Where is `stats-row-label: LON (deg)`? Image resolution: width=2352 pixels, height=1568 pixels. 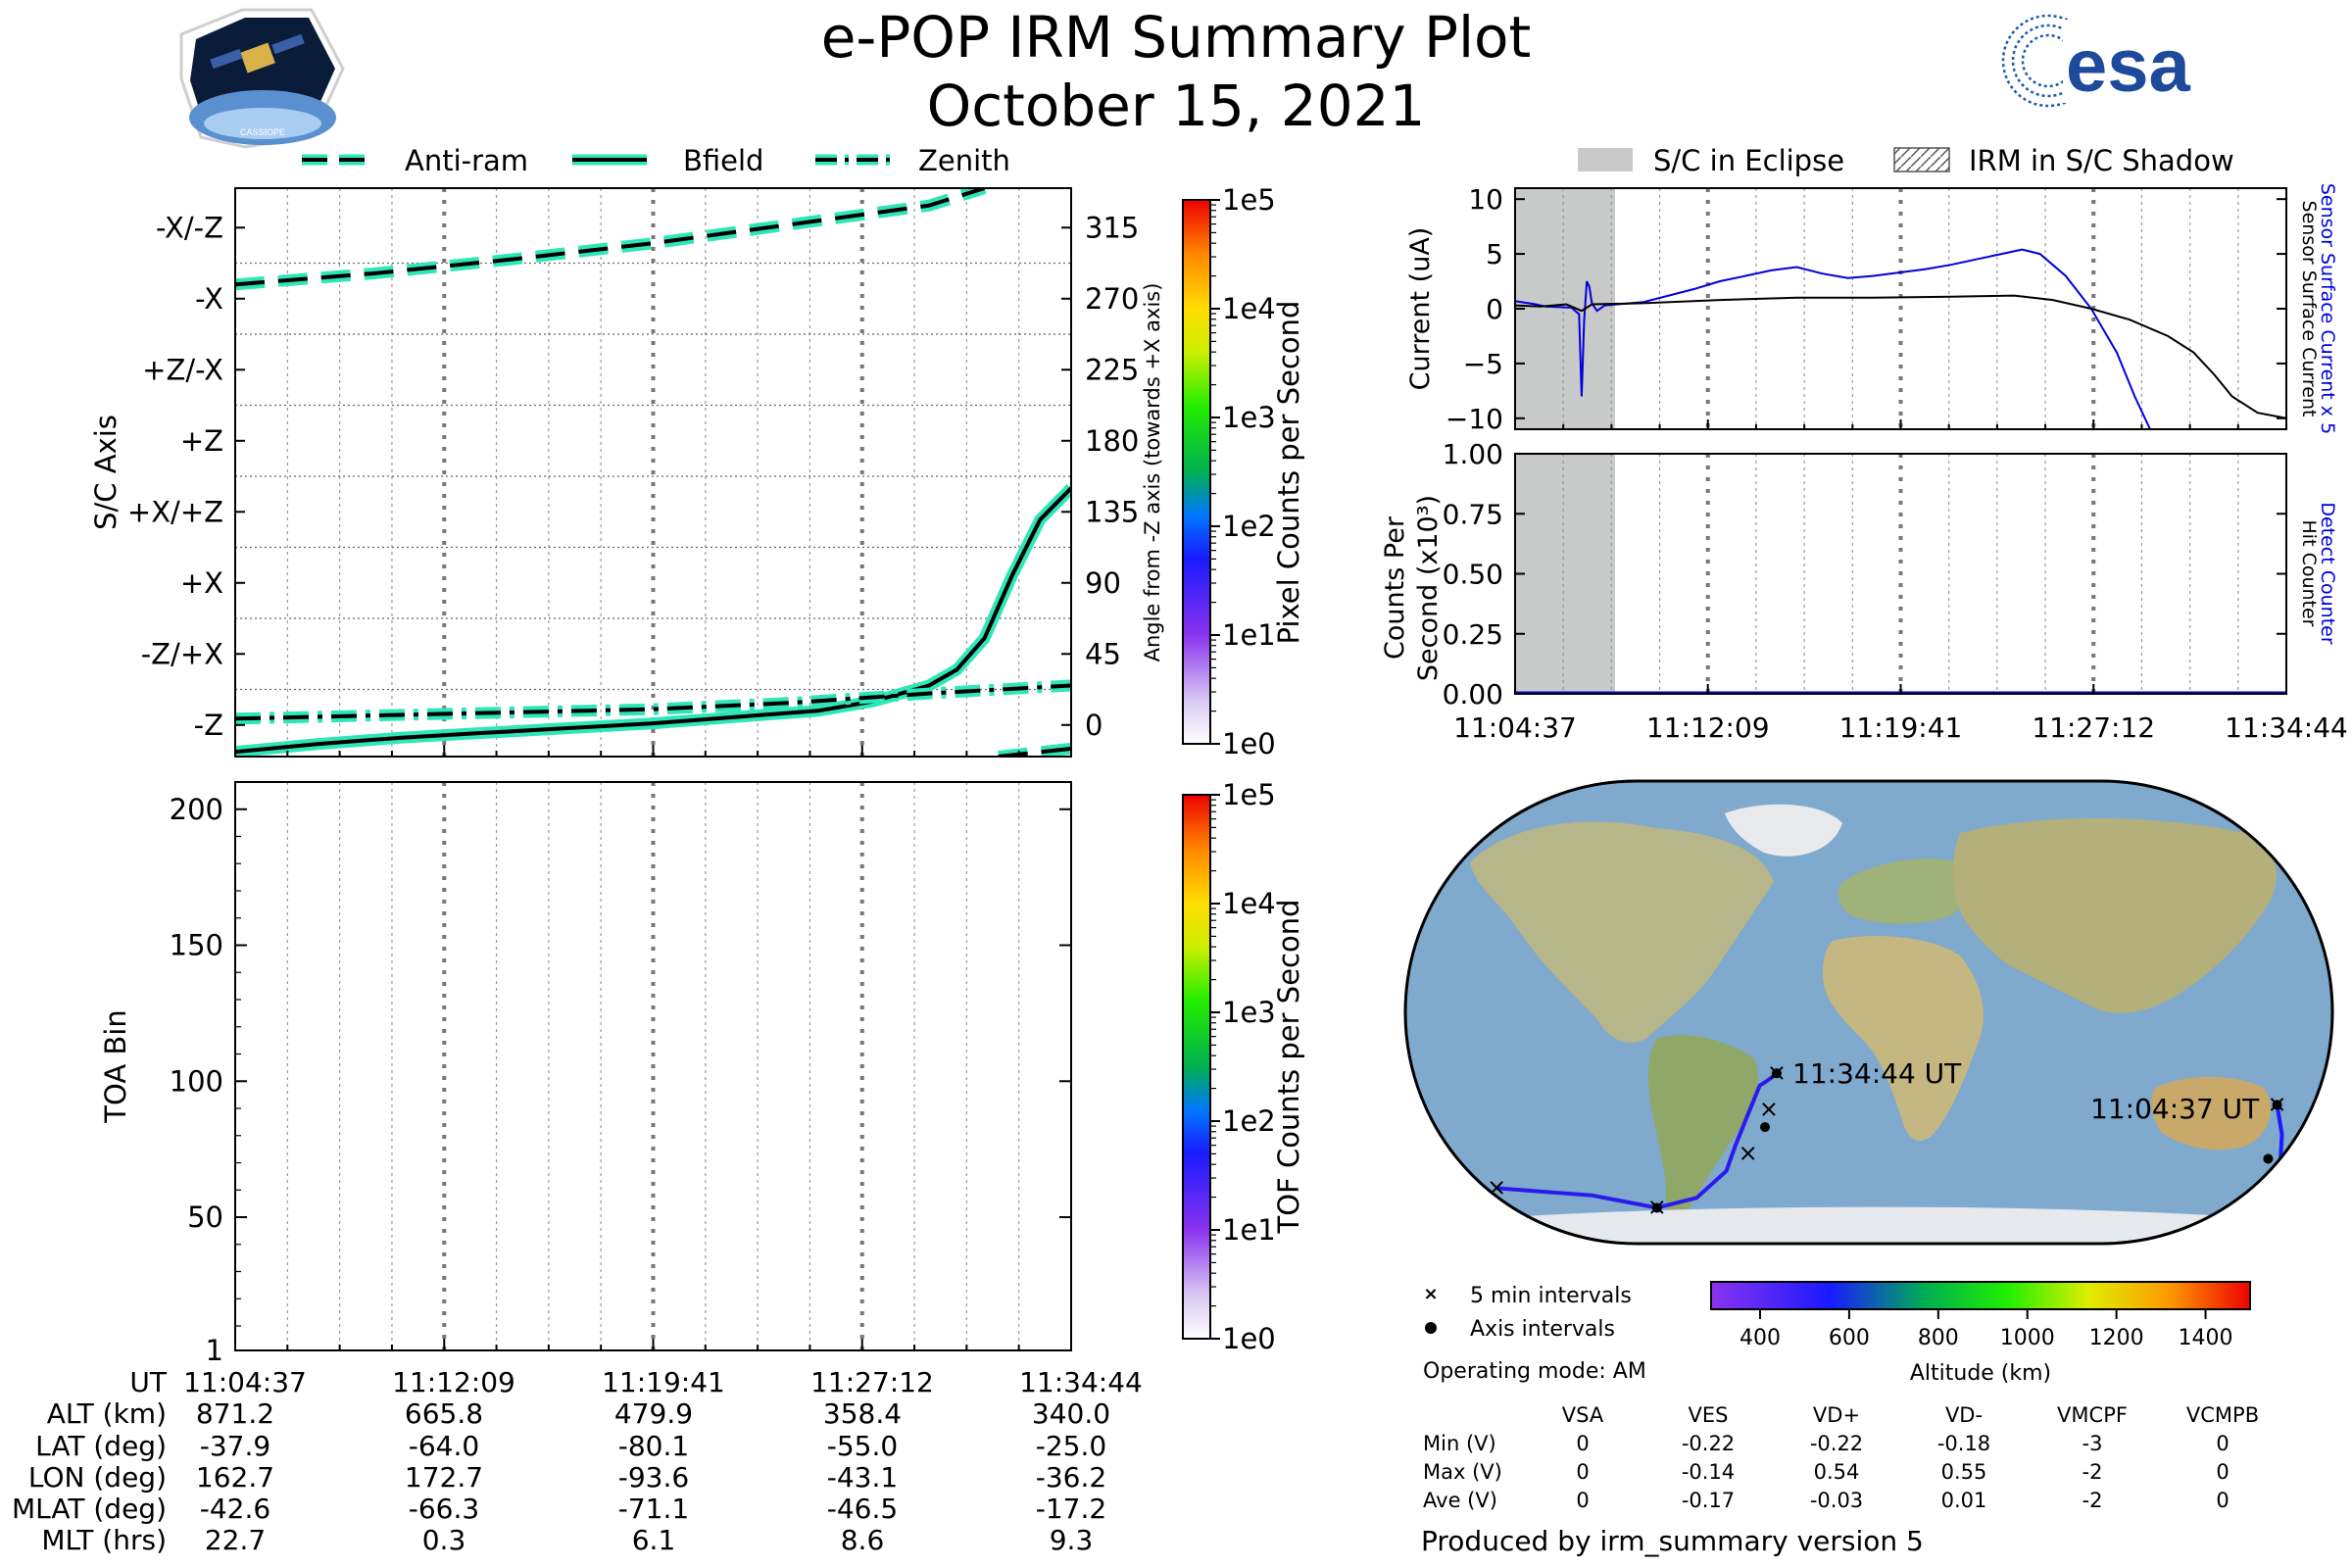
stats-row-label: LON (deg) is located at coordinates (97, 1477).